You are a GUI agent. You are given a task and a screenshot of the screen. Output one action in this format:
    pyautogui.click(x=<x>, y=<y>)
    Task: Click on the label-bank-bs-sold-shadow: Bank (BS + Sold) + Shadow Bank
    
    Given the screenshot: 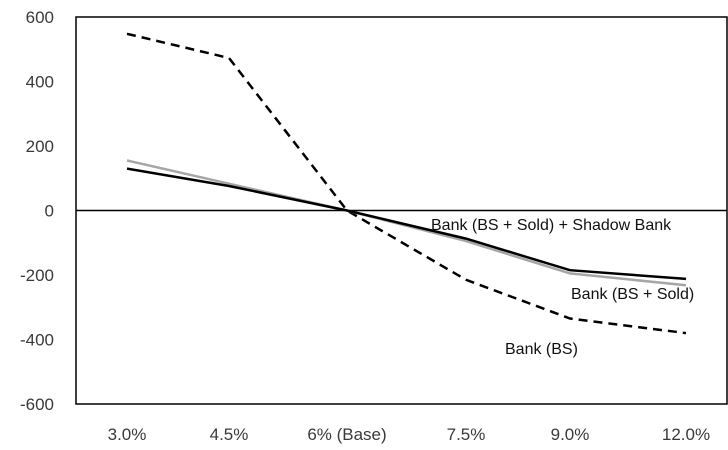 What is the action you would take?
    pyautogui.click(x=551, y=225)
    